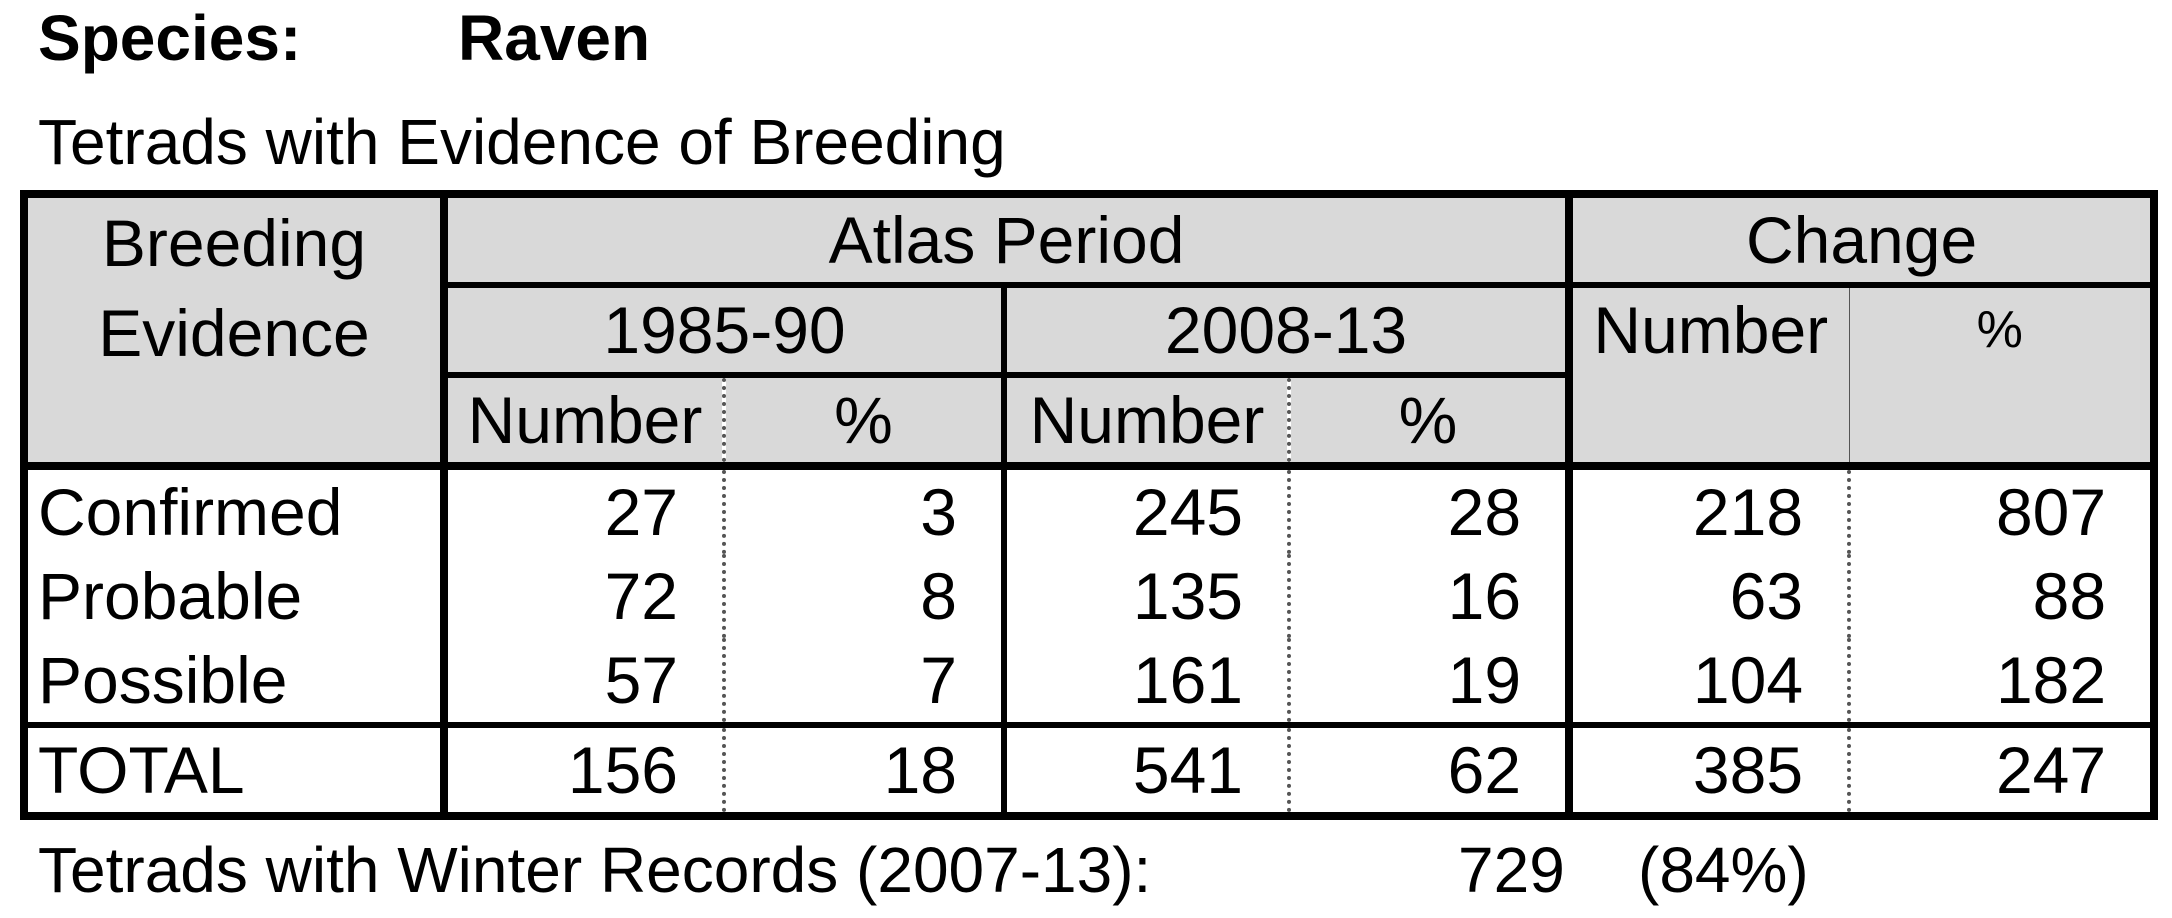 The height and width of the screenshot is (918, 2172). What do you see at coordinates (1147, 770) in the screenshot?
I see `total-p2-number: 541` at bounding box center [1147, 770].